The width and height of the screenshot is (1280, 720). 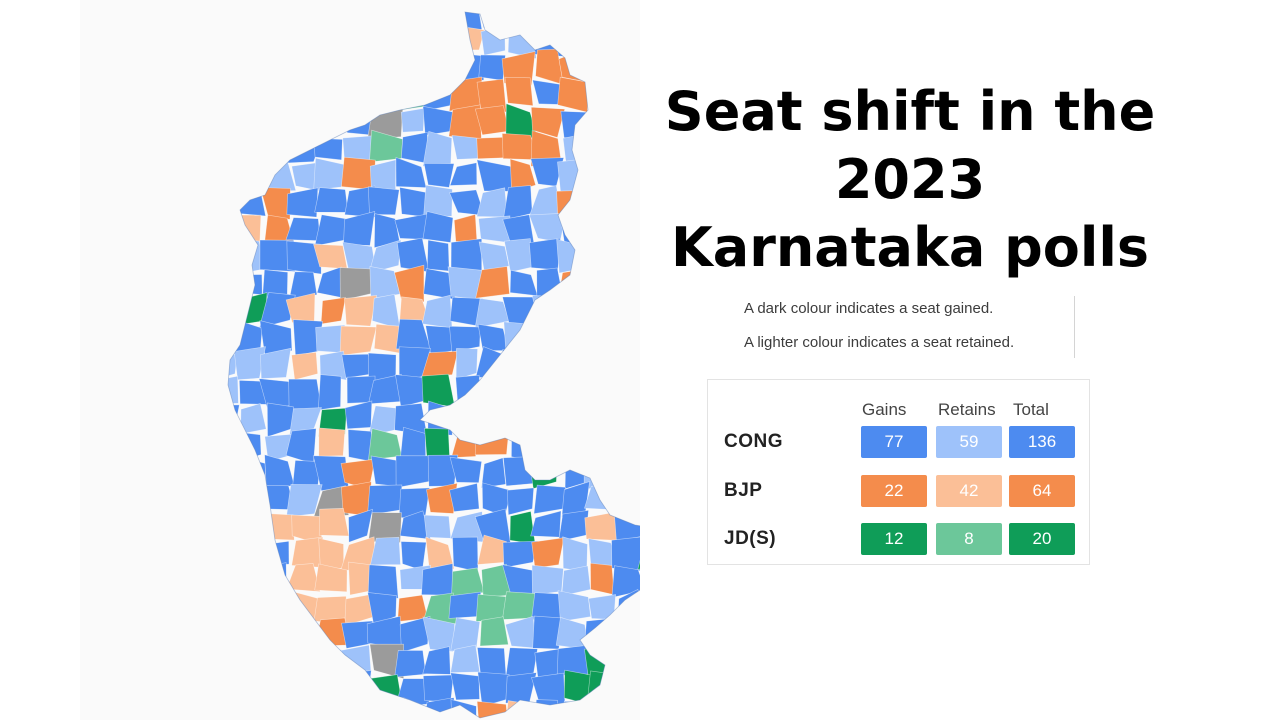 What do you see at coordinates (894, 539) in the screenshot?
I see `jds-gains-cell: 12` at bounding box center [894, 539].